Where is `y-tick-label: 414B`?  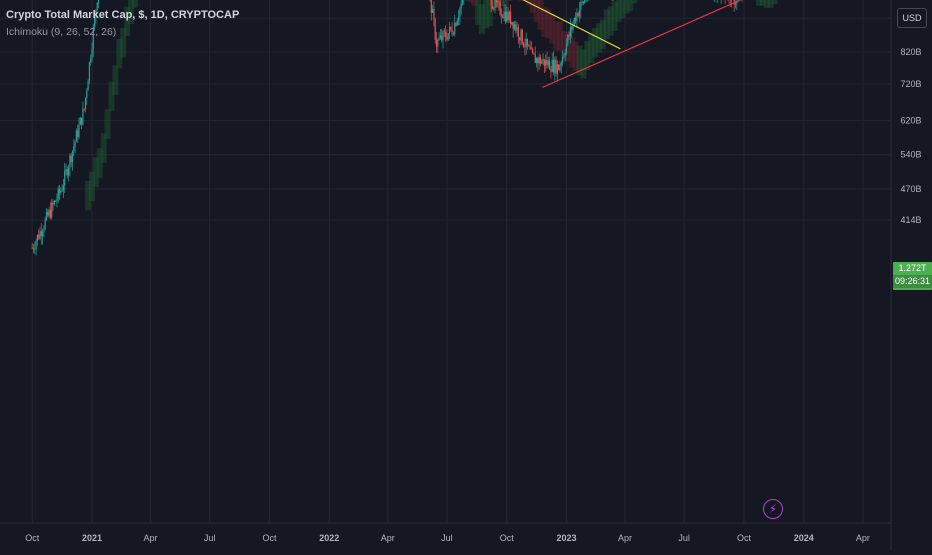 y-tick-label: 414B is located at coordinates (910, 220).